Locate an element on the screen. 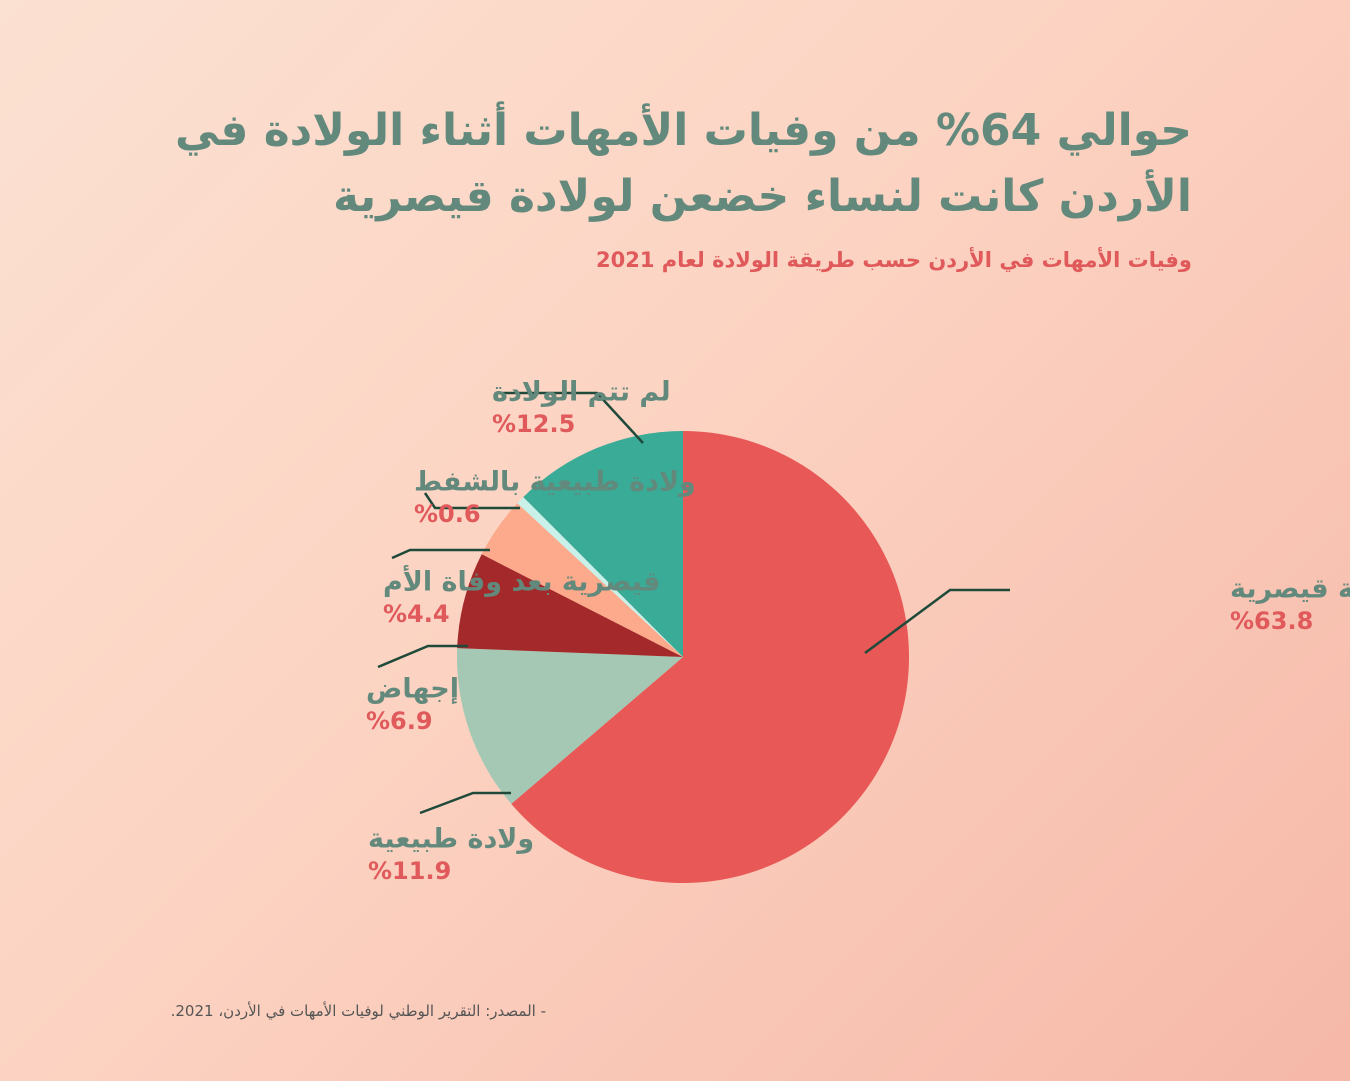 The height and width of the screenshot is (1081, 1350). slice-value-4: %4.4 is located at coordinates (416, 614).